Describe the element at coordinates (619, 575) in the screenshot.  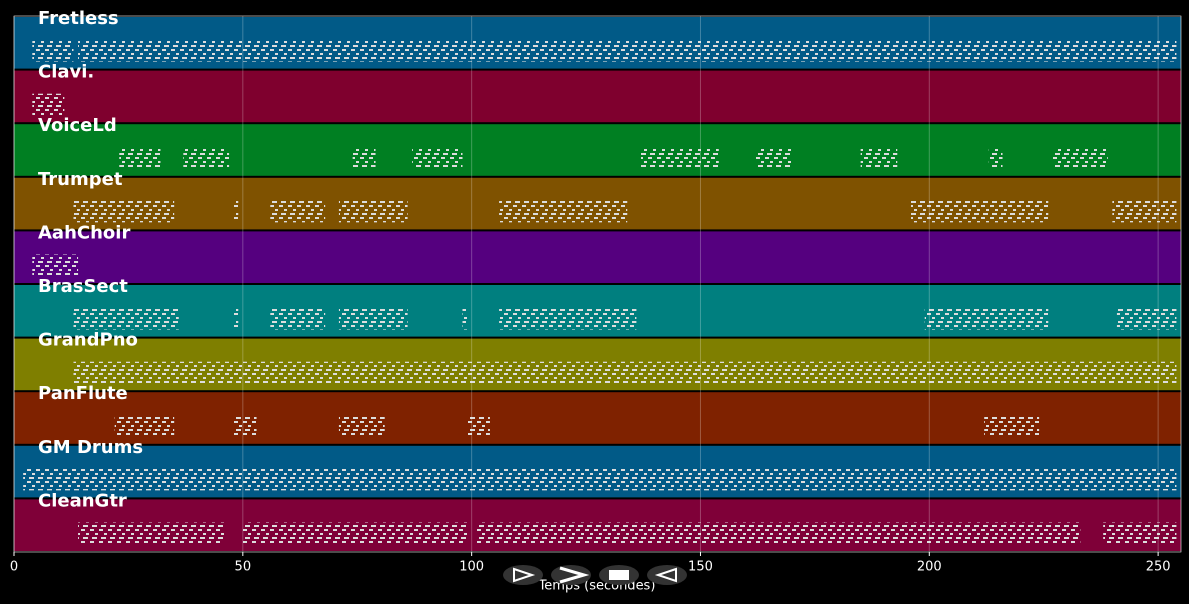
I see `stop-button` at that location.